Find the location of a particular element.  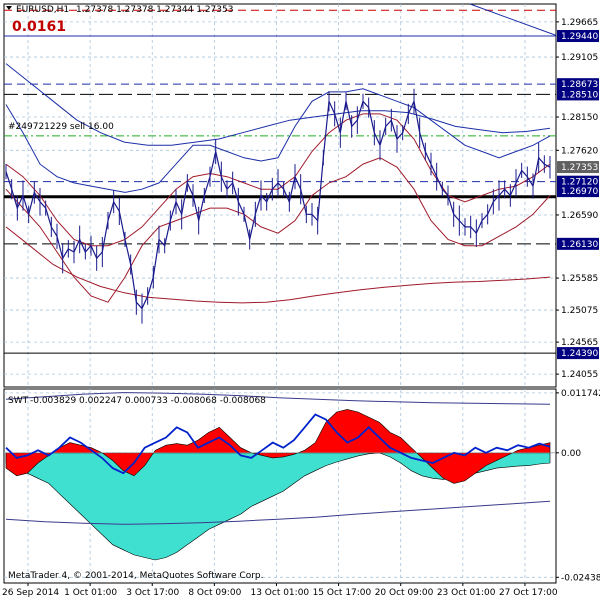

price-tag-label: 1.28510 is located at coordinates (579, 95).